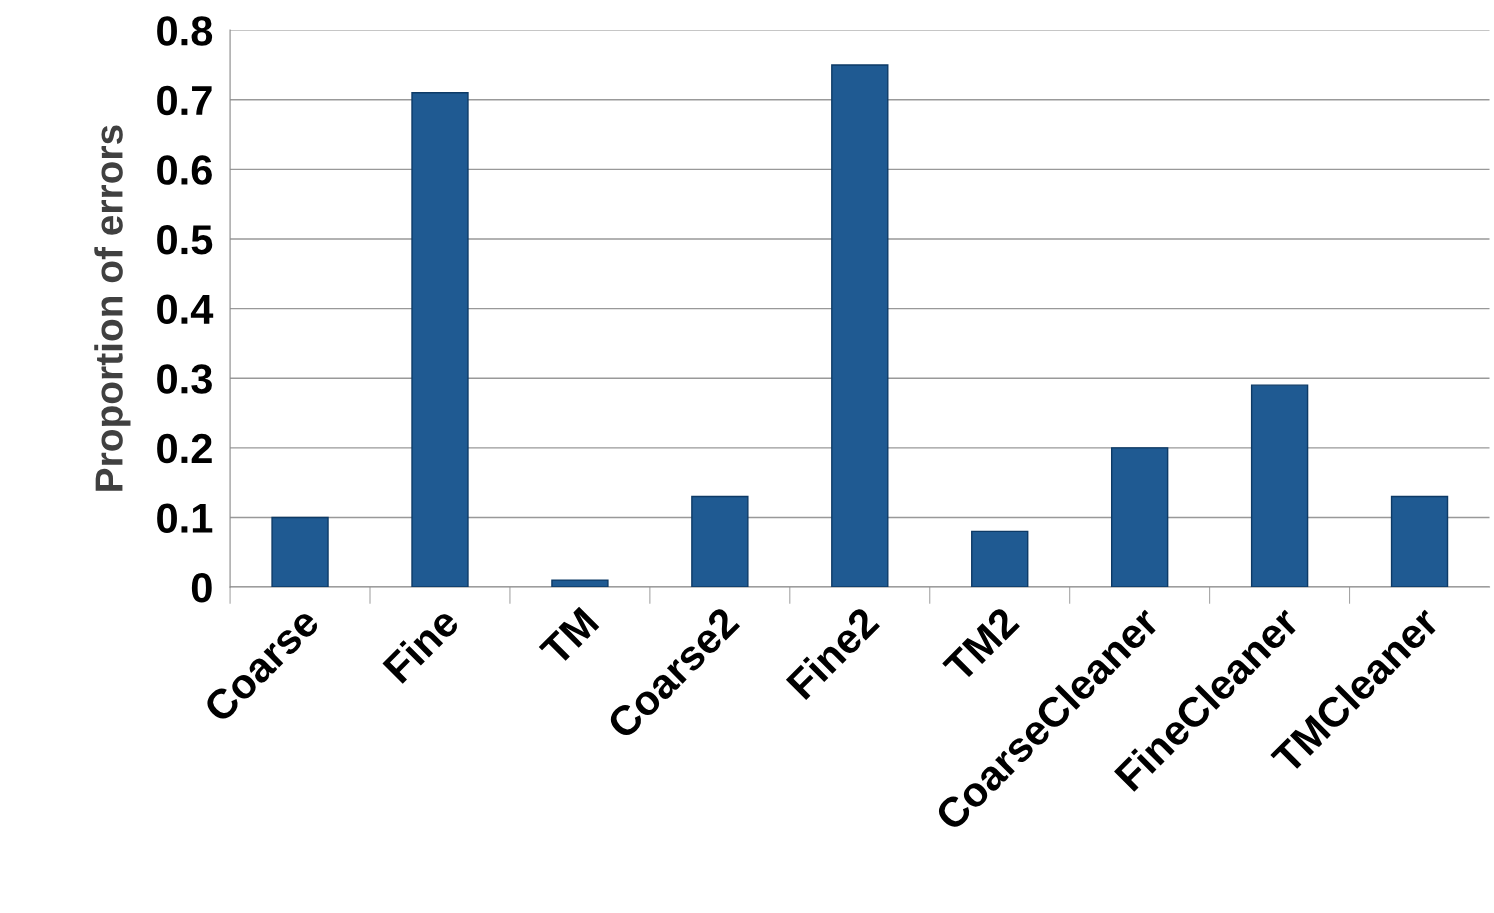 The width and height of the screenshot is (1494, 913). What do you see at coordinates (184, 170) in the screenshot?
I see `y-tick-label: 0.6` at bounding box center [184, 170].